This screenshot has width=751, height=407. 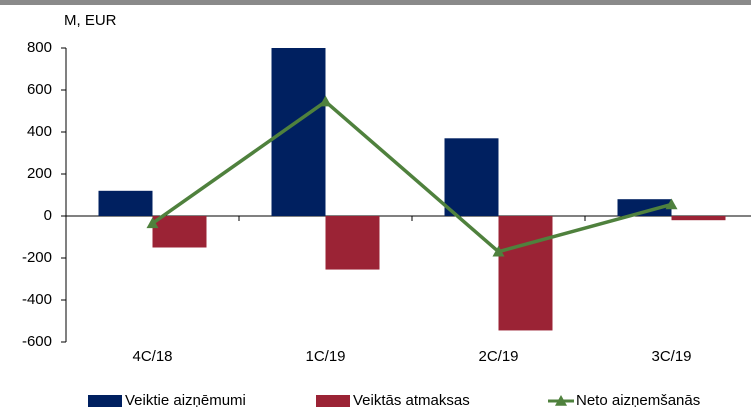 What do you see at coordinates (411, 399) in the screenshot?
I see `legend-label: Veiktās atmaksas` at bounding box center [411, 399].